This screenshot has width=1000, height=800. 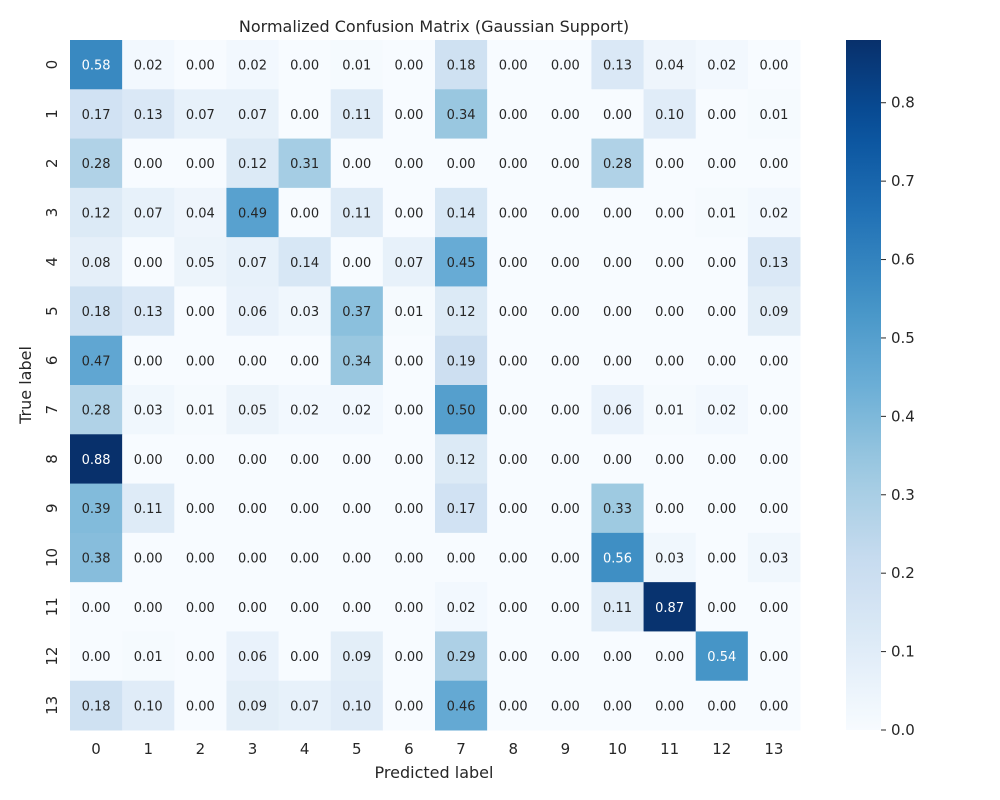 I want to click on y-tick-label: 8, so click(x=52, y=459).